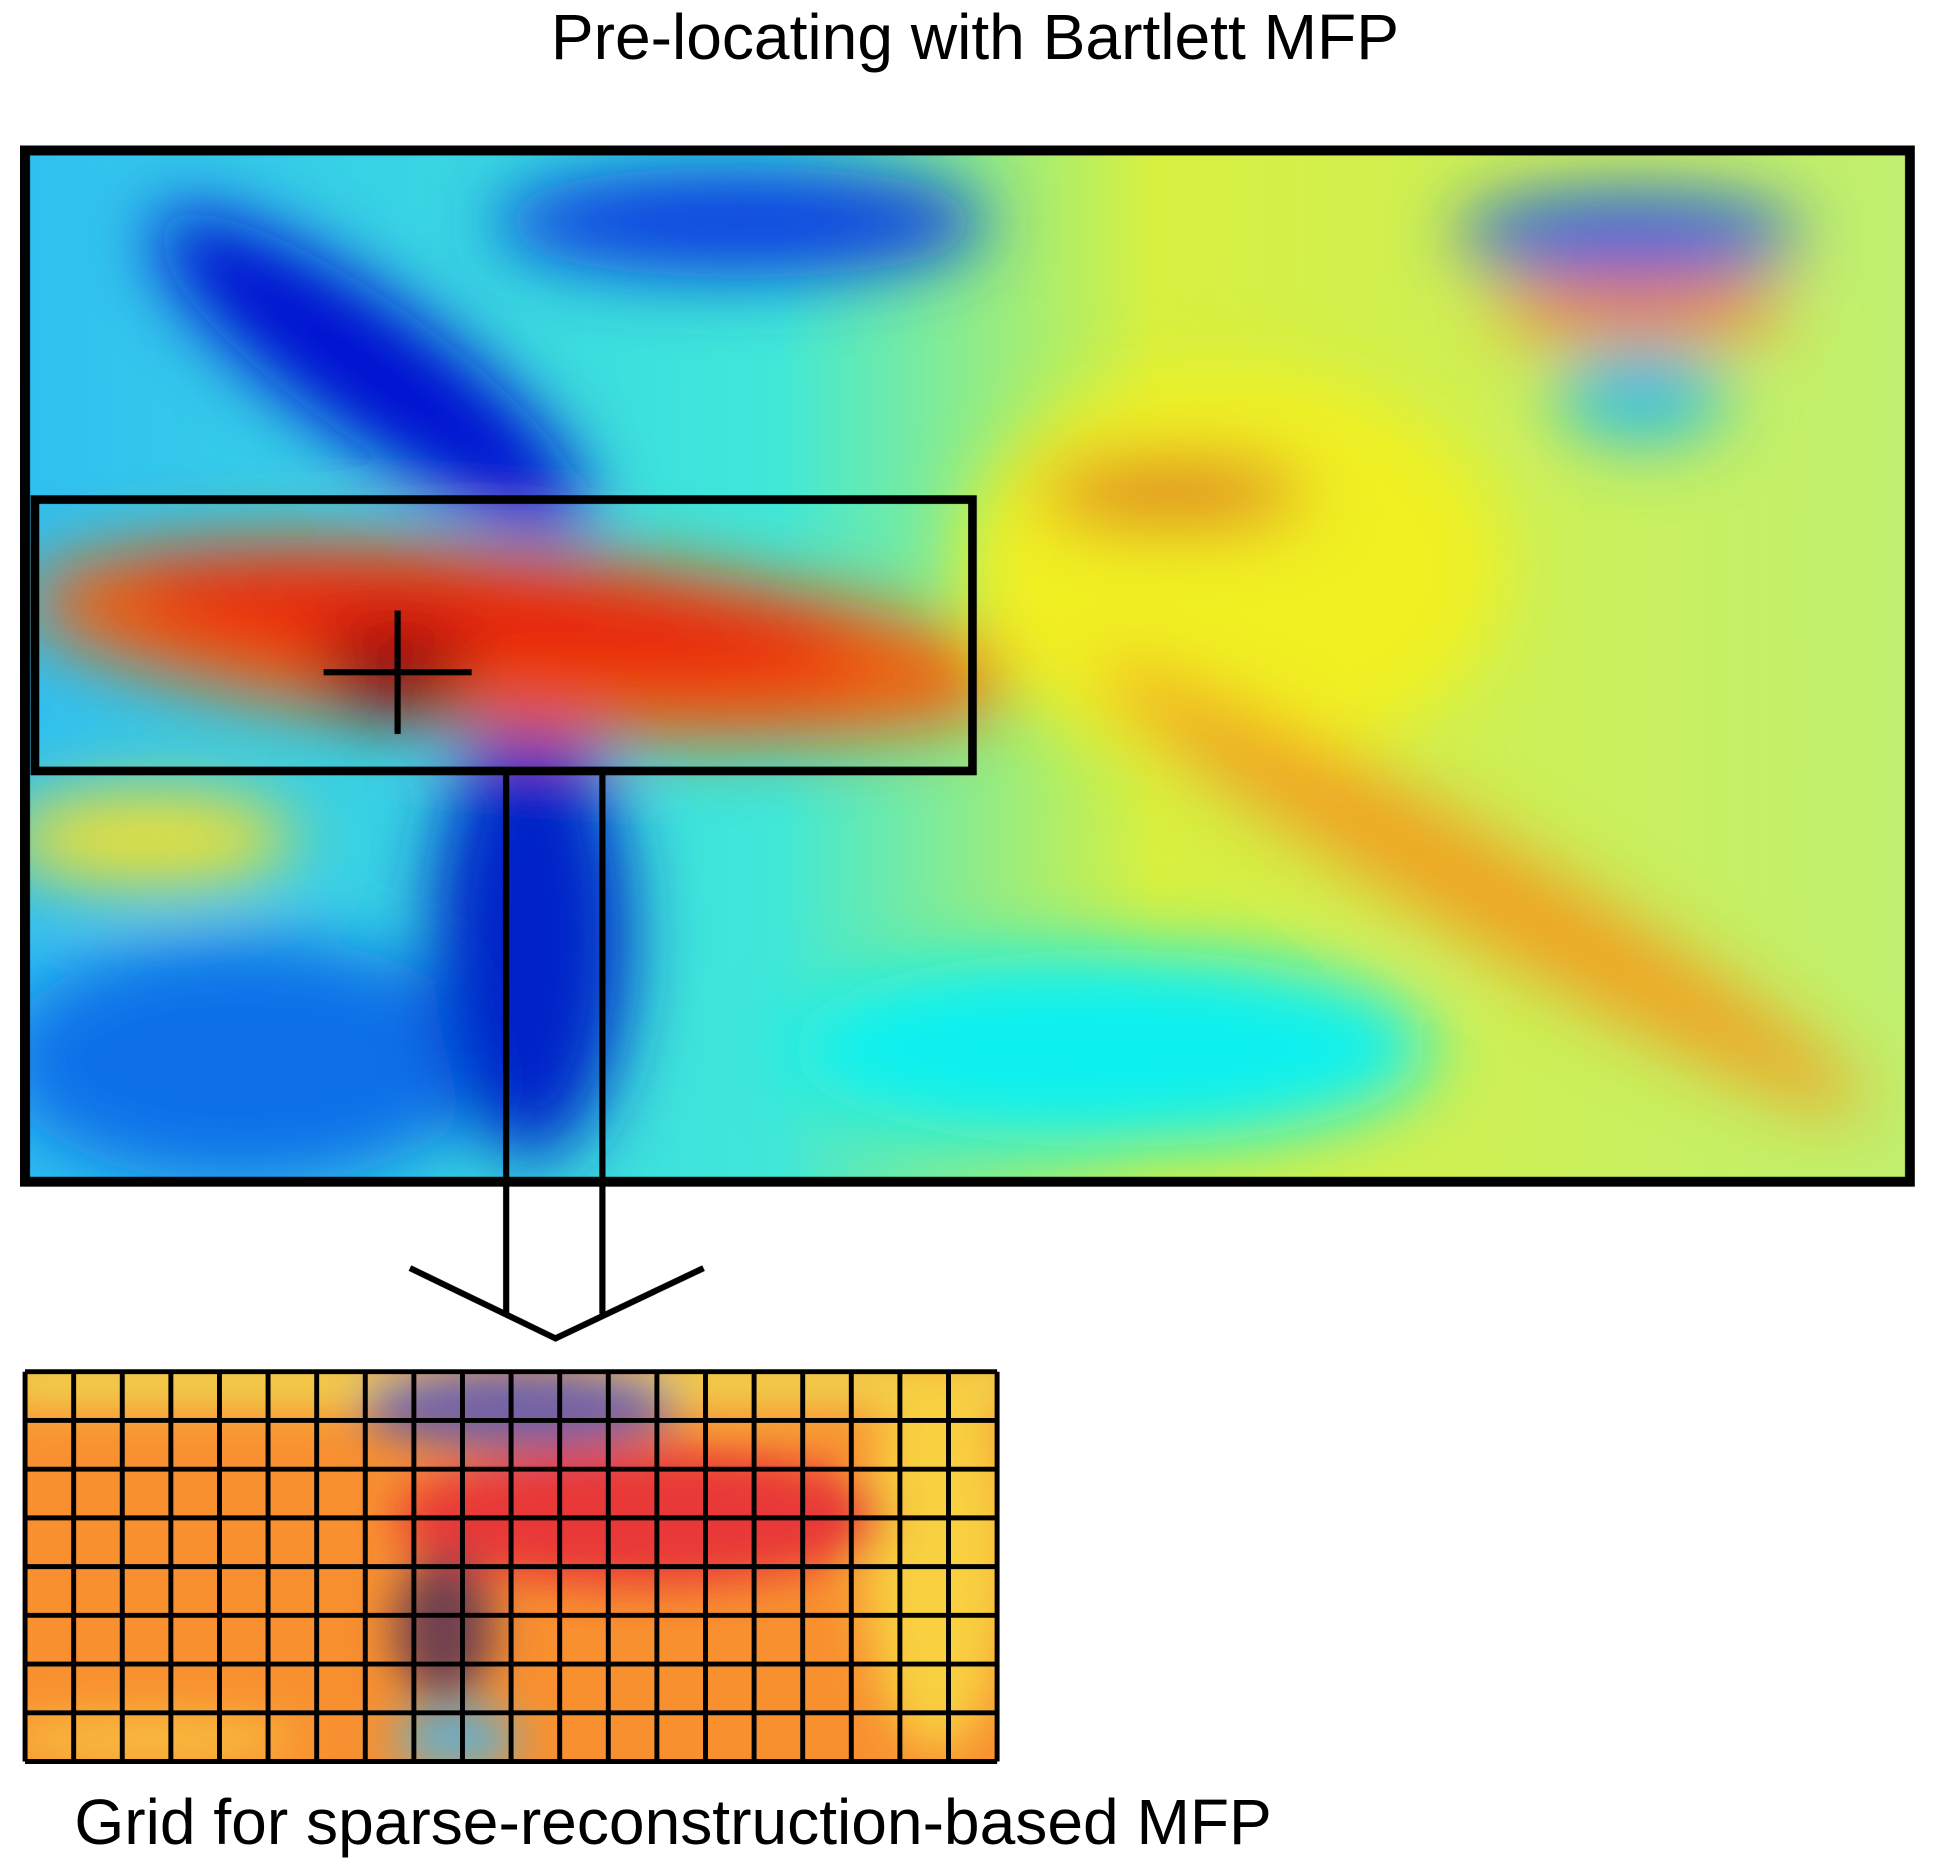 Image resolution: width=1935 pixels, height=1875 pixels. Describe the element at coordinates (511, 1566) in the screenshot. I see `grid-lines` at that location.